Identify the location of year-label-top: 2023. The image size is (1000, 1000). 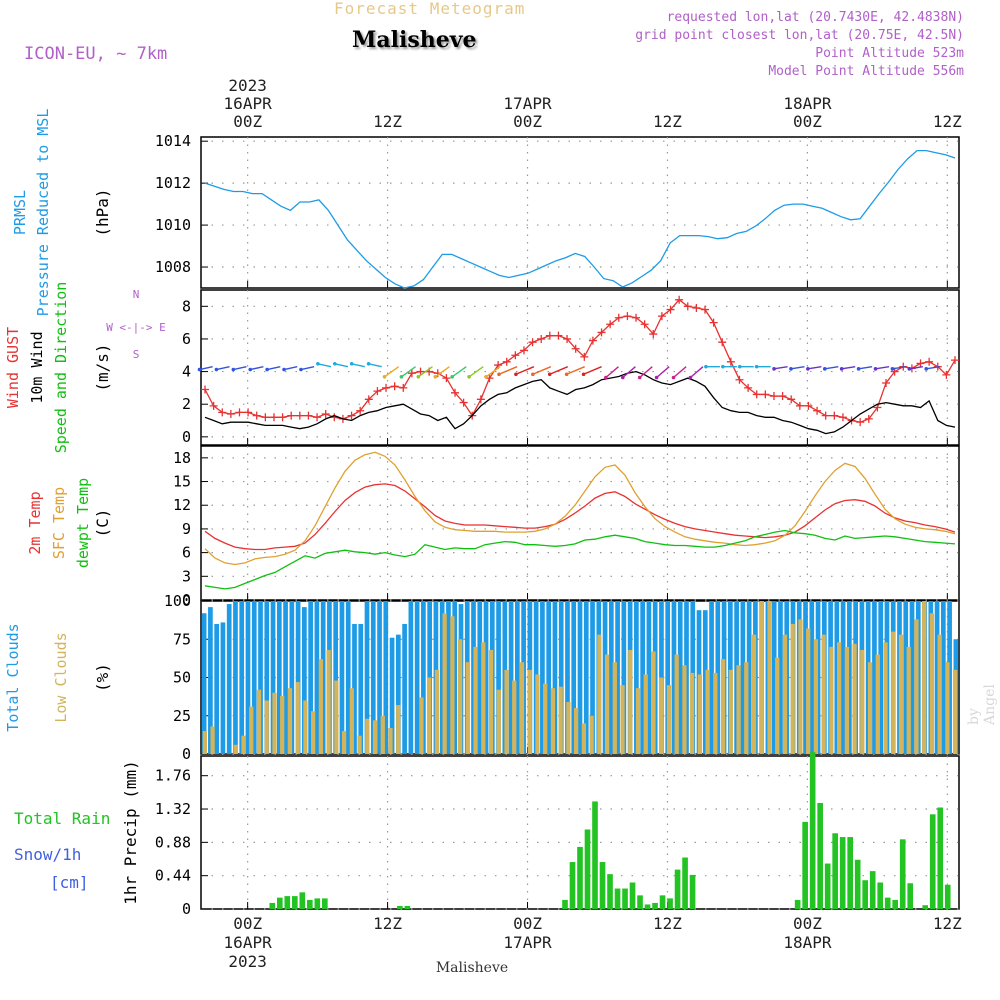
(247, 85).